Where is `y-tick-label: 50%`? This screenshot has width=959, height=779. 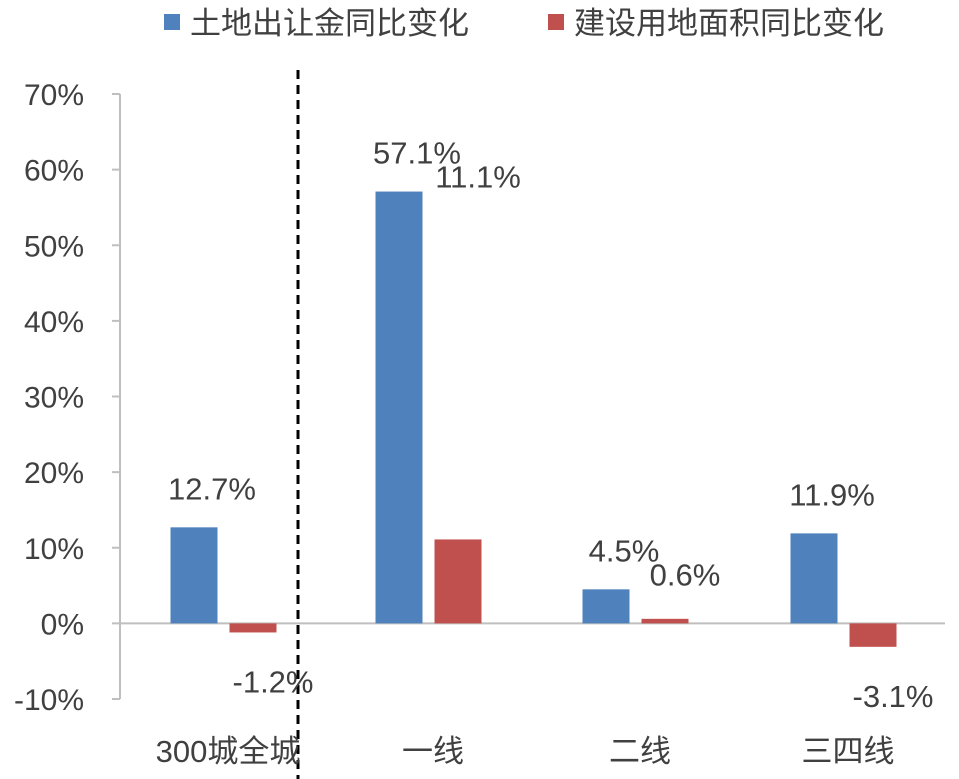 y-tick-label: 50% is located at coordinates (54, 246).